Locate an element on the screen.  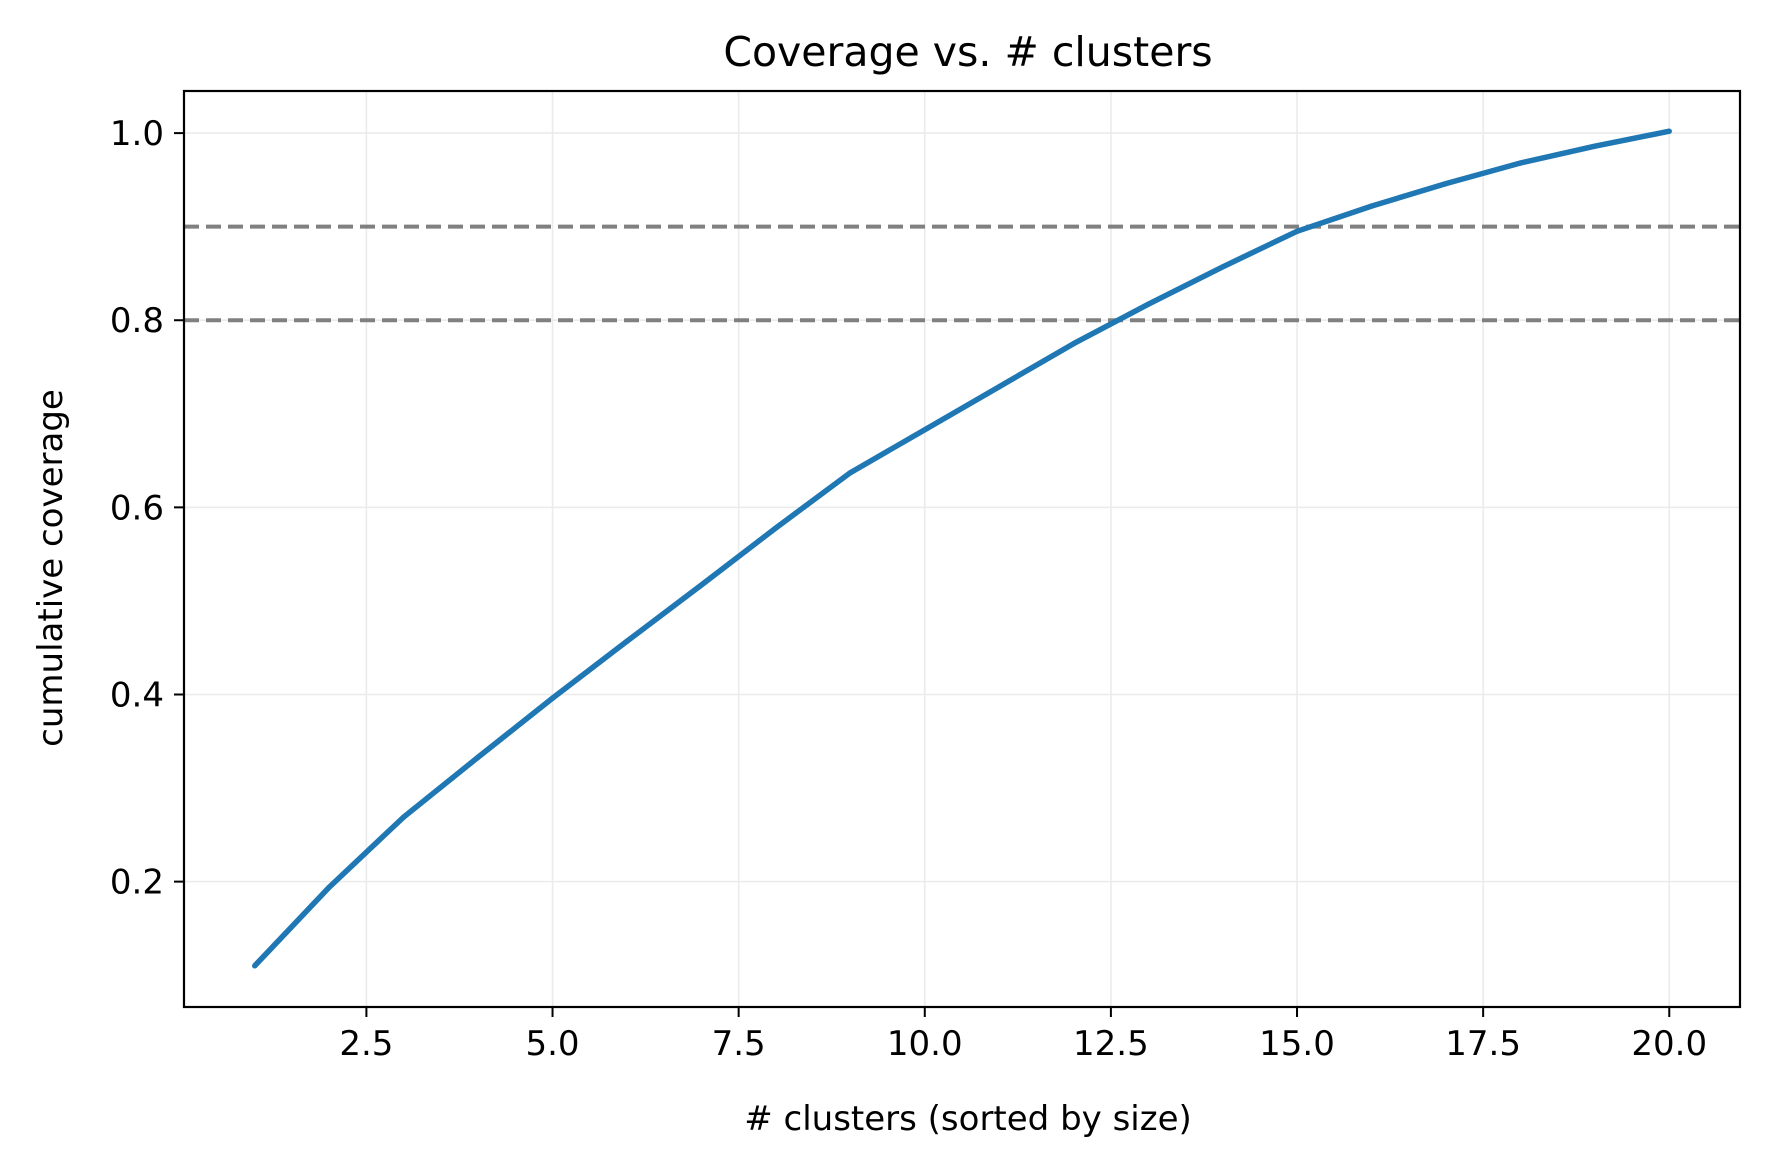
y-tick-label: 0.6 is located at coordinates (137, 508).